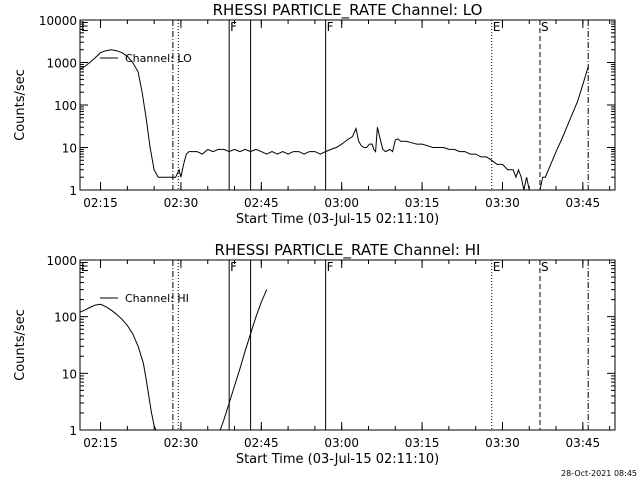 Image resolution: width=640 pixels, height=480 pixels. I want to click on chart-2-ytick-label: 10, so click(69, 374).